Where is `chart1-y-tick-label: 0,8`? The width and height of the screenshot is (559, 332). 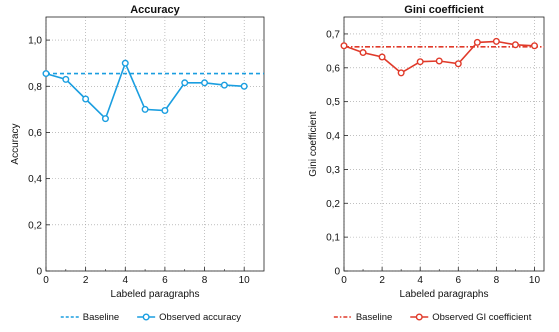
chart1-y-tick-label: 0,8 is located at coordinates (35, 87).